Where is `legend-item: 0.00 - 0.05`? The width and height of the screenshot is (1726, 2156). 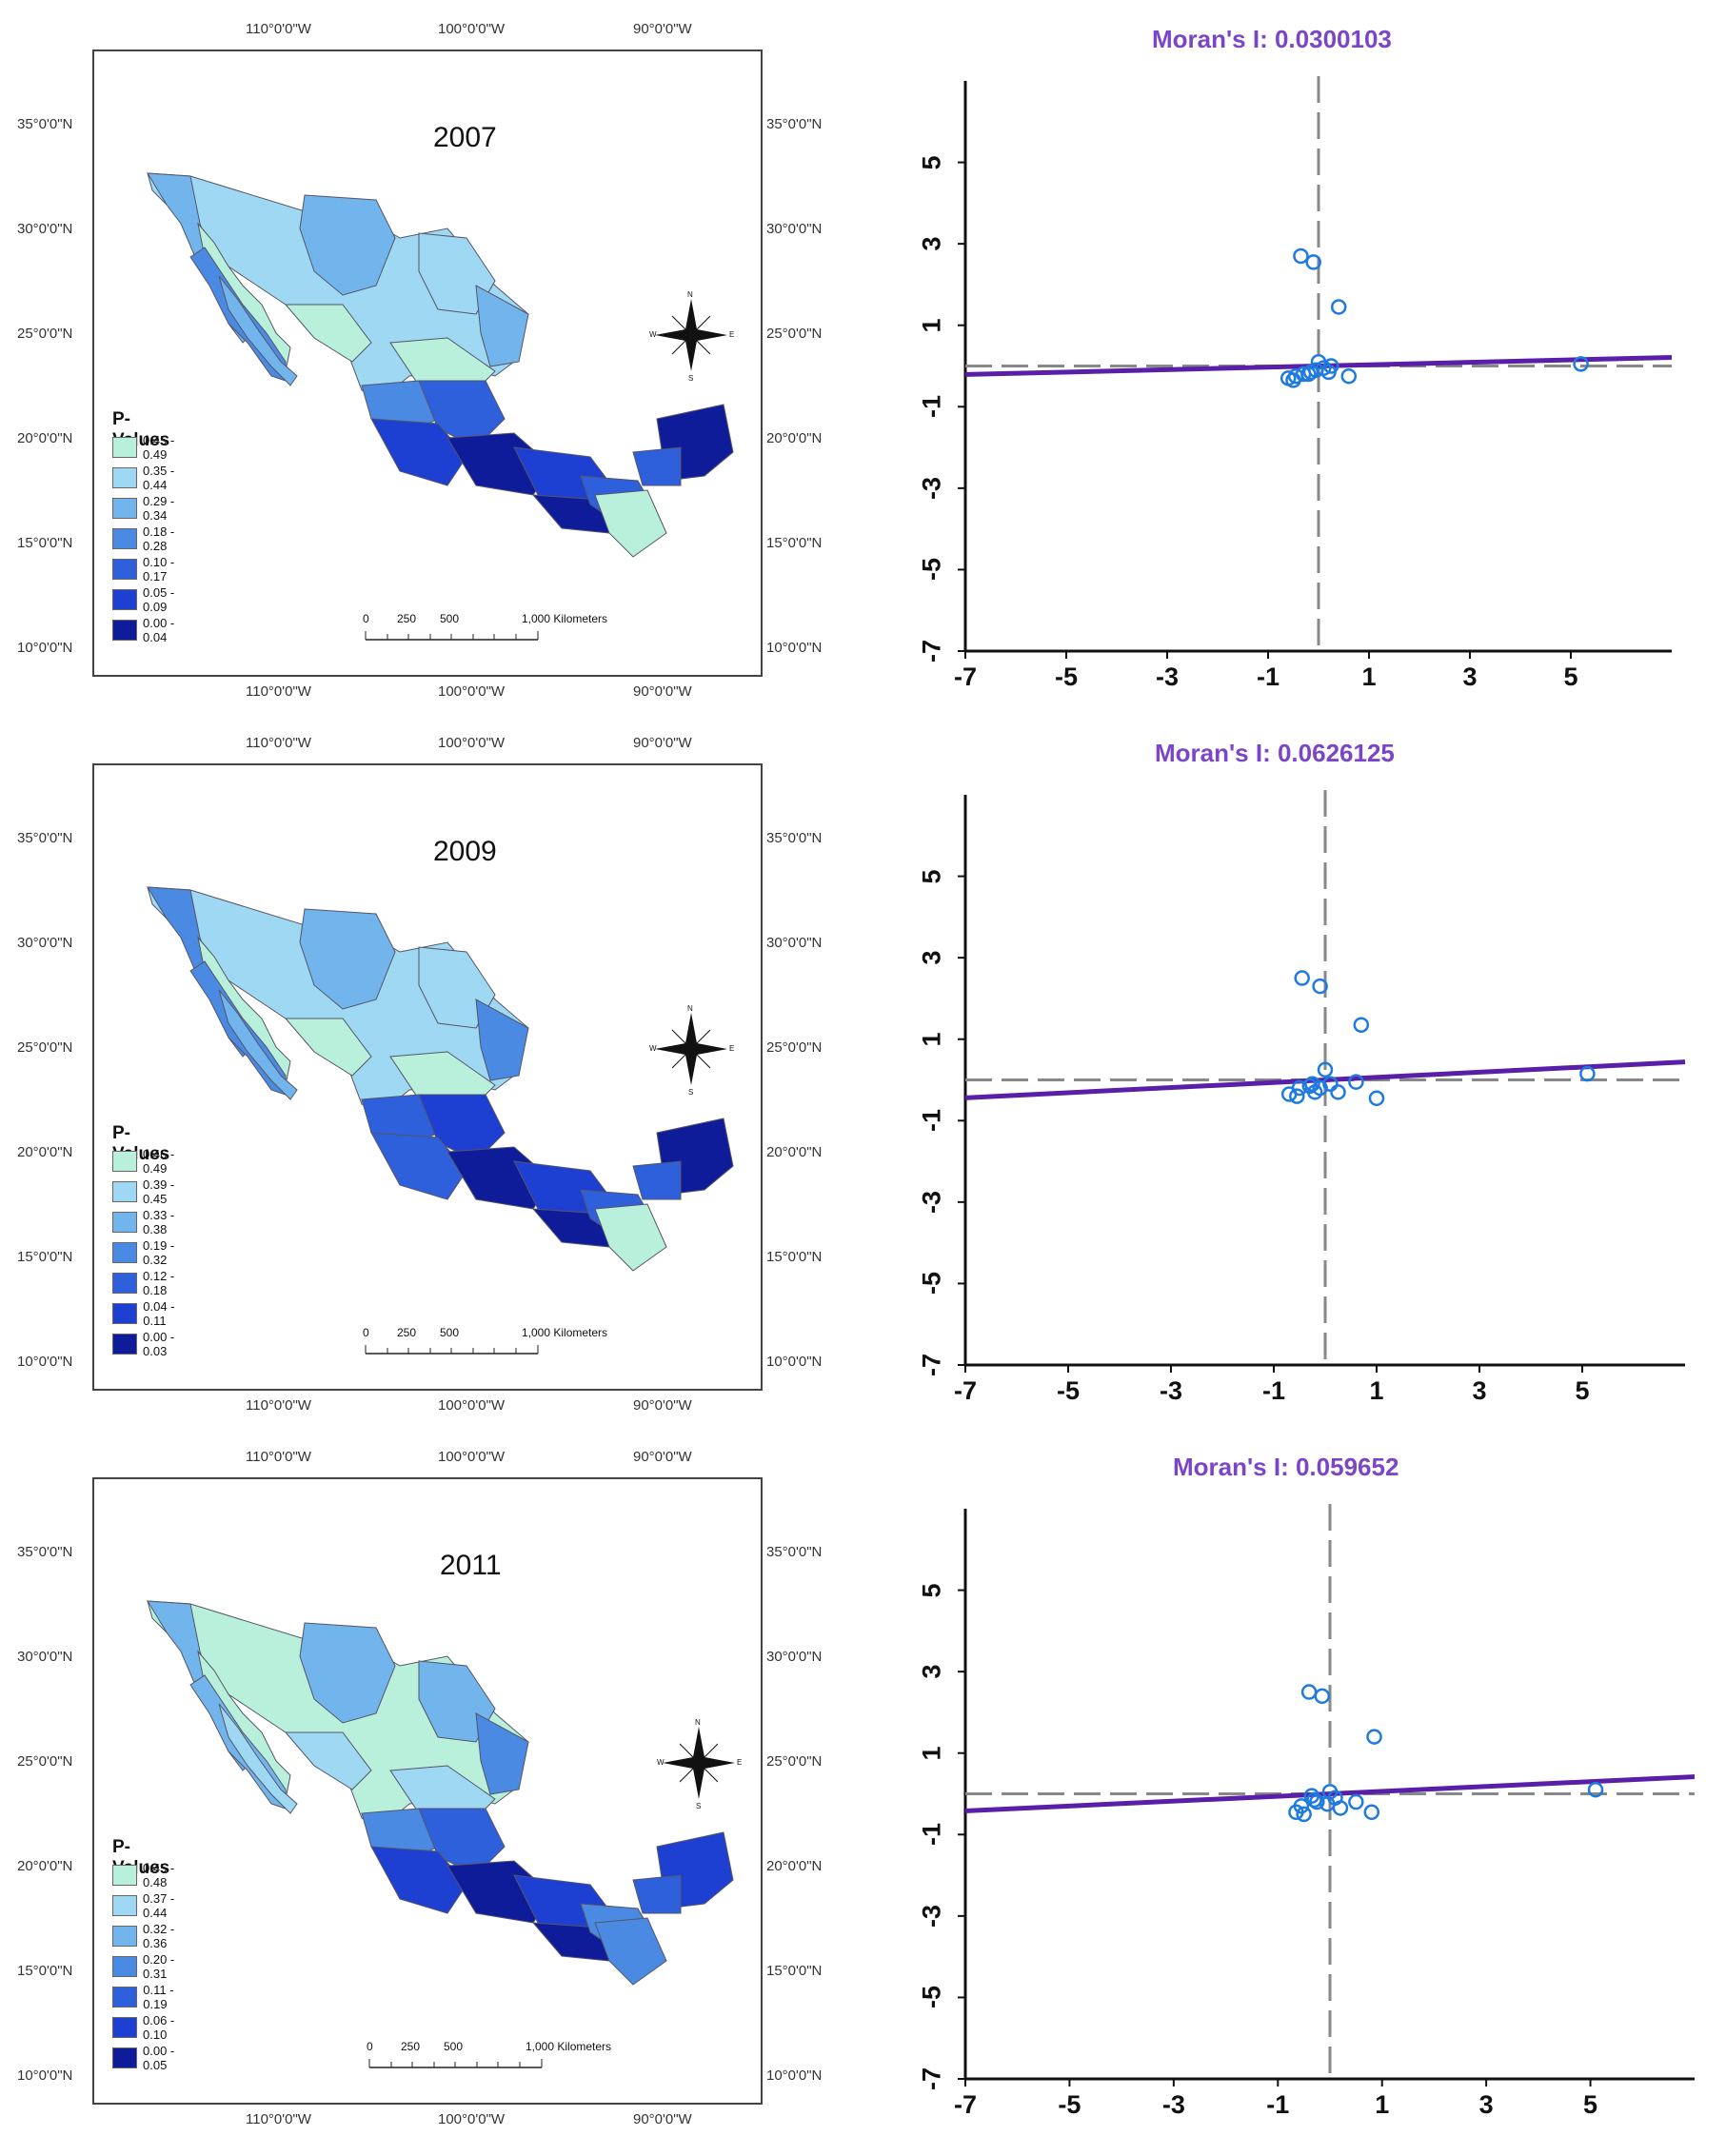 legend-item: 0.00 - 0.05 is located at coordinates (146, 2058).